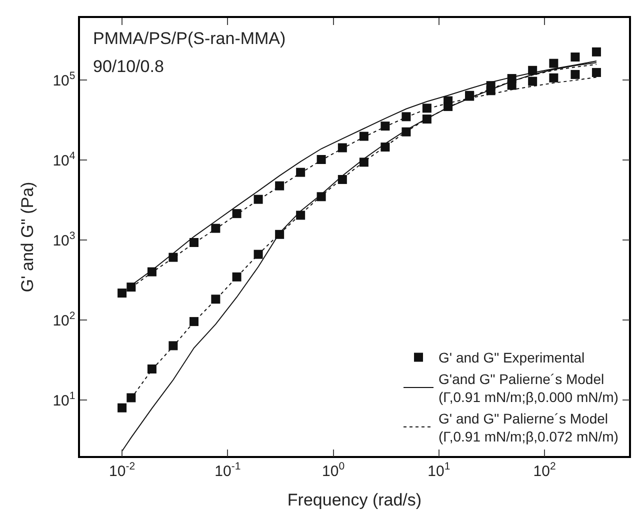  Describe the element at coordinates (439, 470) in the screenshot. I see `x-tick-label: 10$^{1}$` at that location.